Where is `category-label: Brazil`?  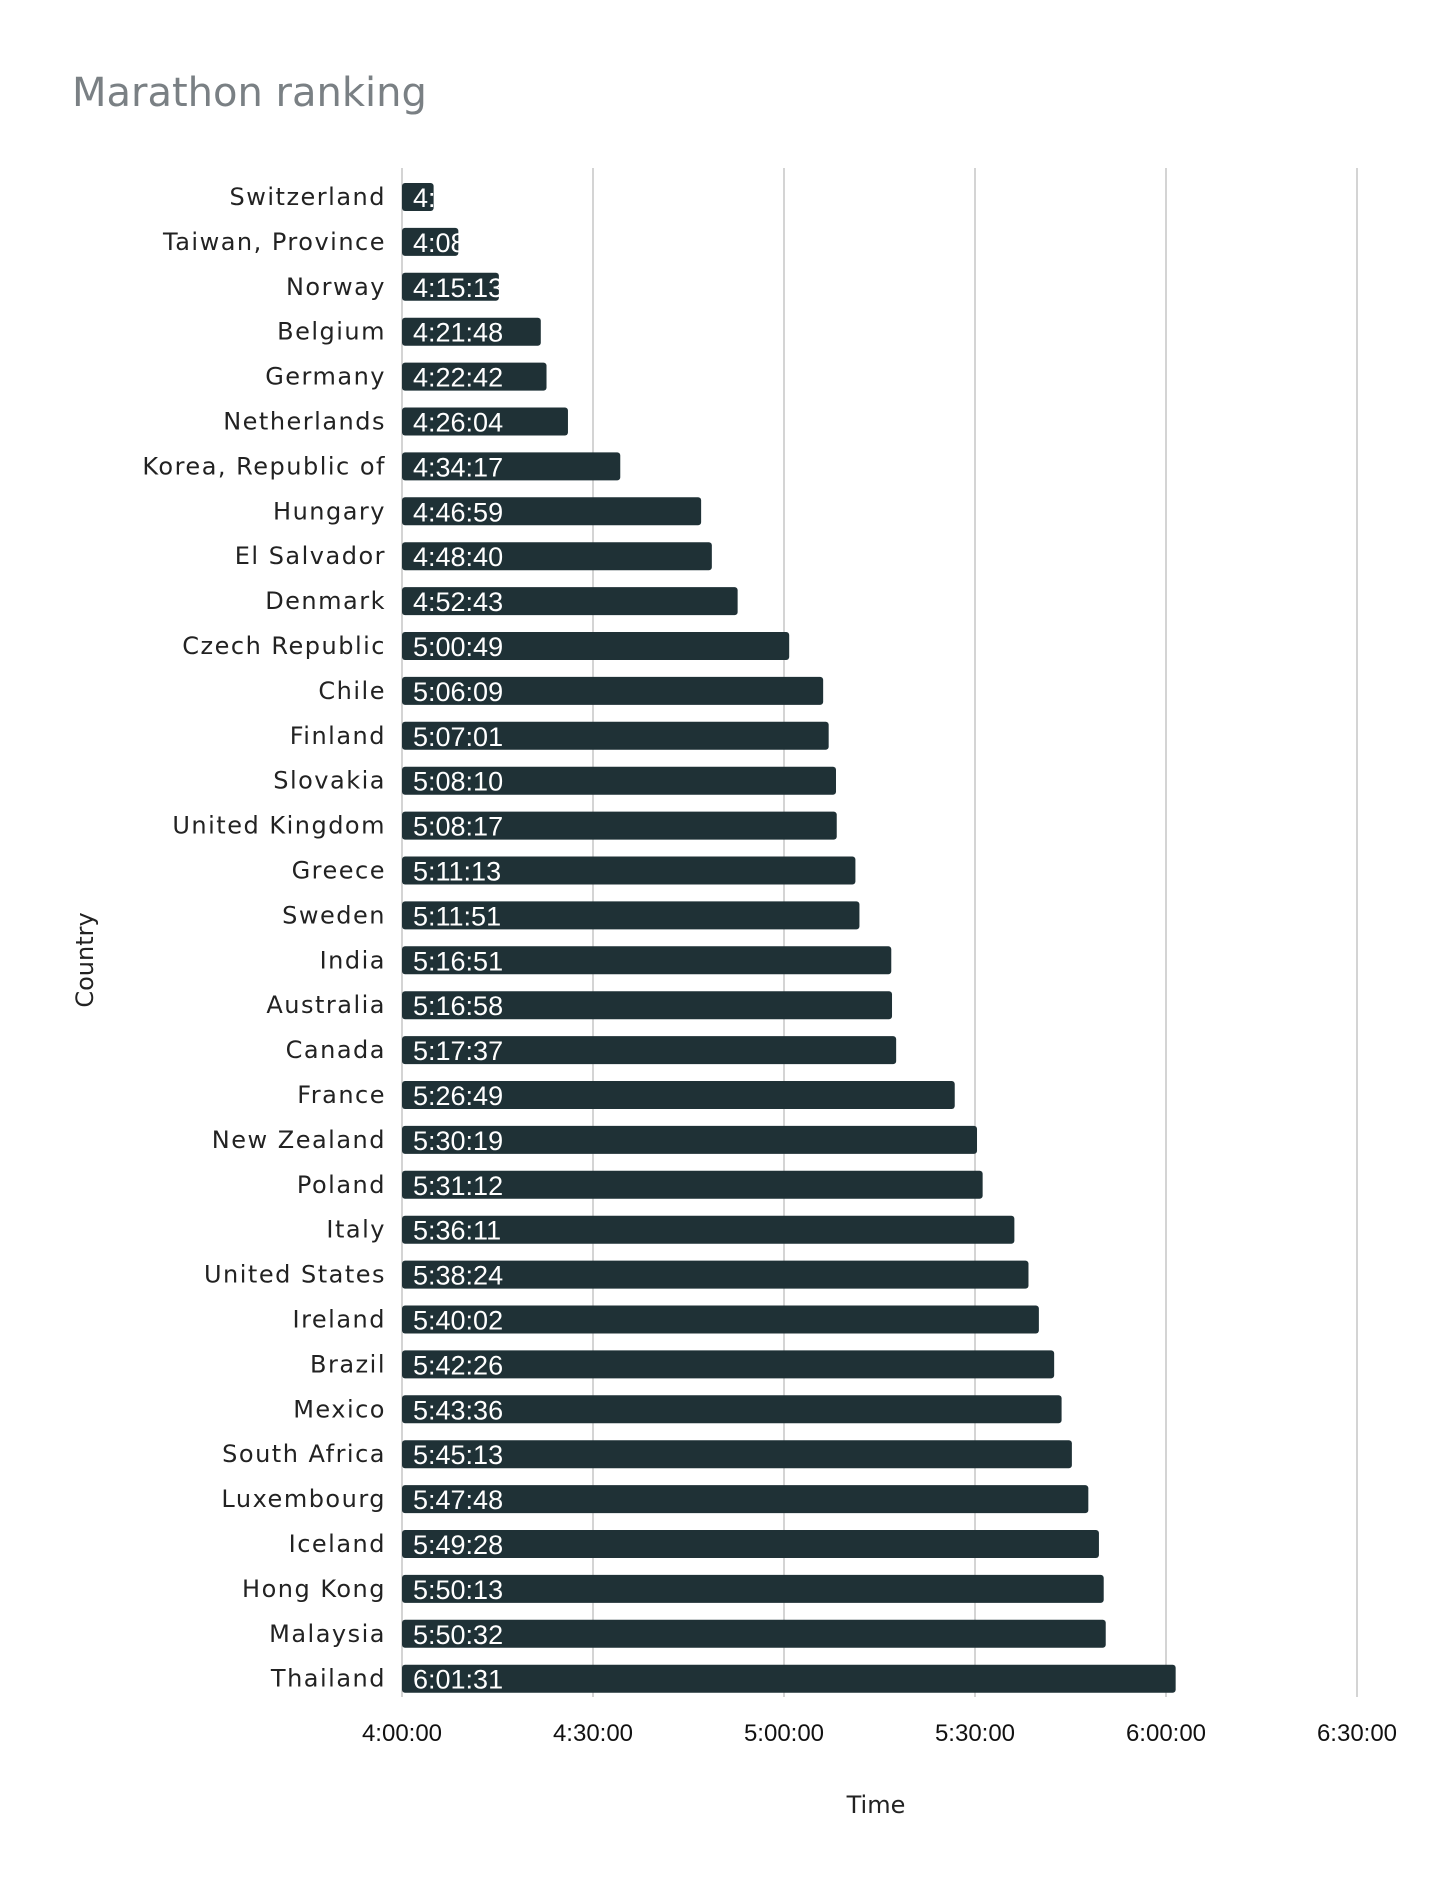 category-label: Brazil is located at coordinates (348, 1364).